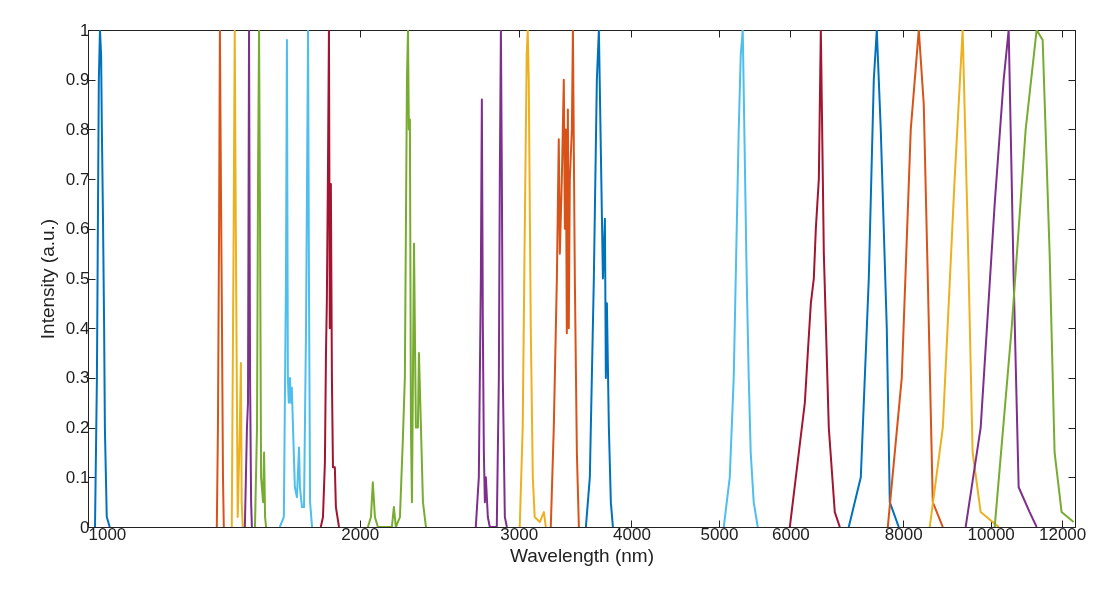 Image resolution: width=1111 pixels, height=610 pixels. I want to click on x-tick-label: 2000, so click(360, 534).